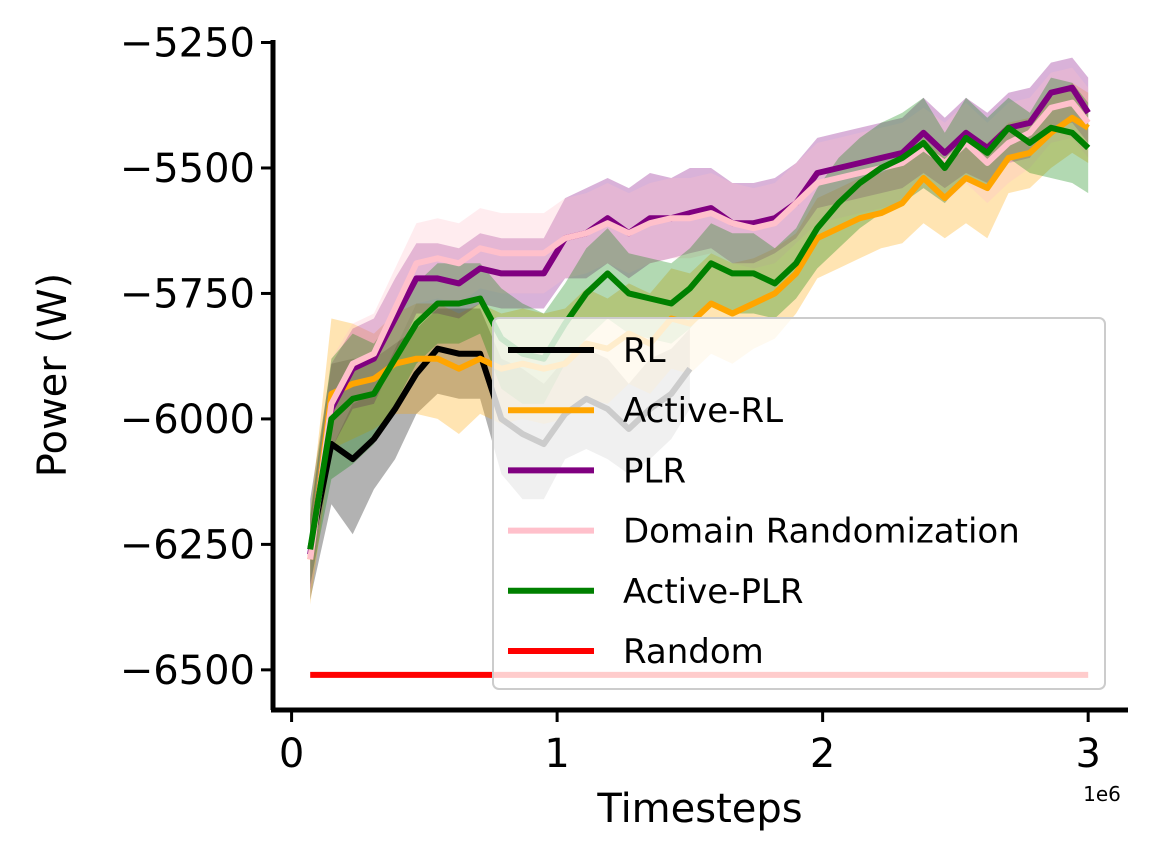  I want to click on legend-label: Random, so click(693, 652).